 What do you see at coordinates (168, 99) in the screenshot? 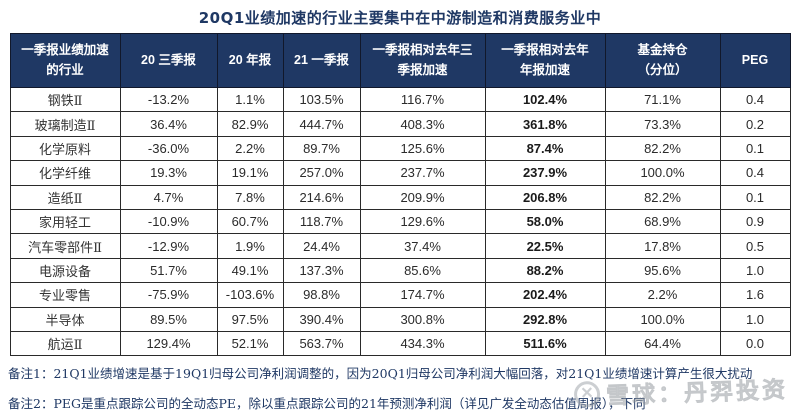
I see `value-cell-q3-2020: -13.2%` at bounding box center [168, 99].